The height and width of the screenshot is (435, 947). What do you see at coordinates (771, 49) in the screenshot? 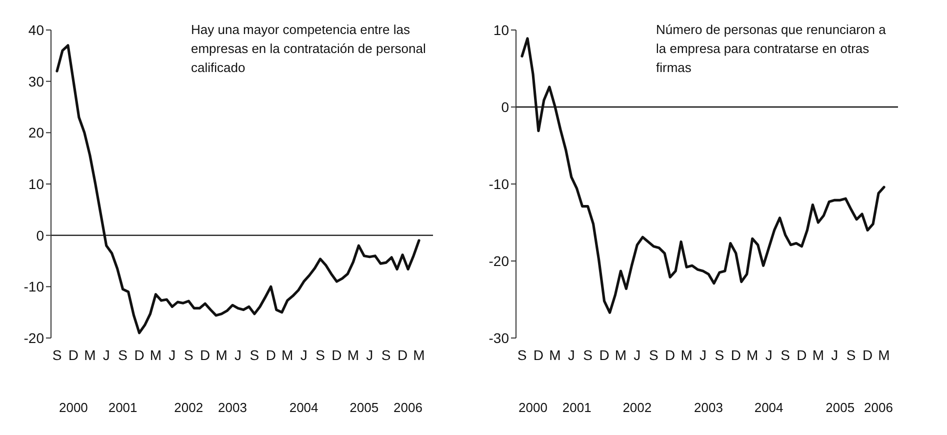
I see `text: Número de personas que renunciaron a la empresa para contratarse en otras firmas` at bounding box center [771, 49].